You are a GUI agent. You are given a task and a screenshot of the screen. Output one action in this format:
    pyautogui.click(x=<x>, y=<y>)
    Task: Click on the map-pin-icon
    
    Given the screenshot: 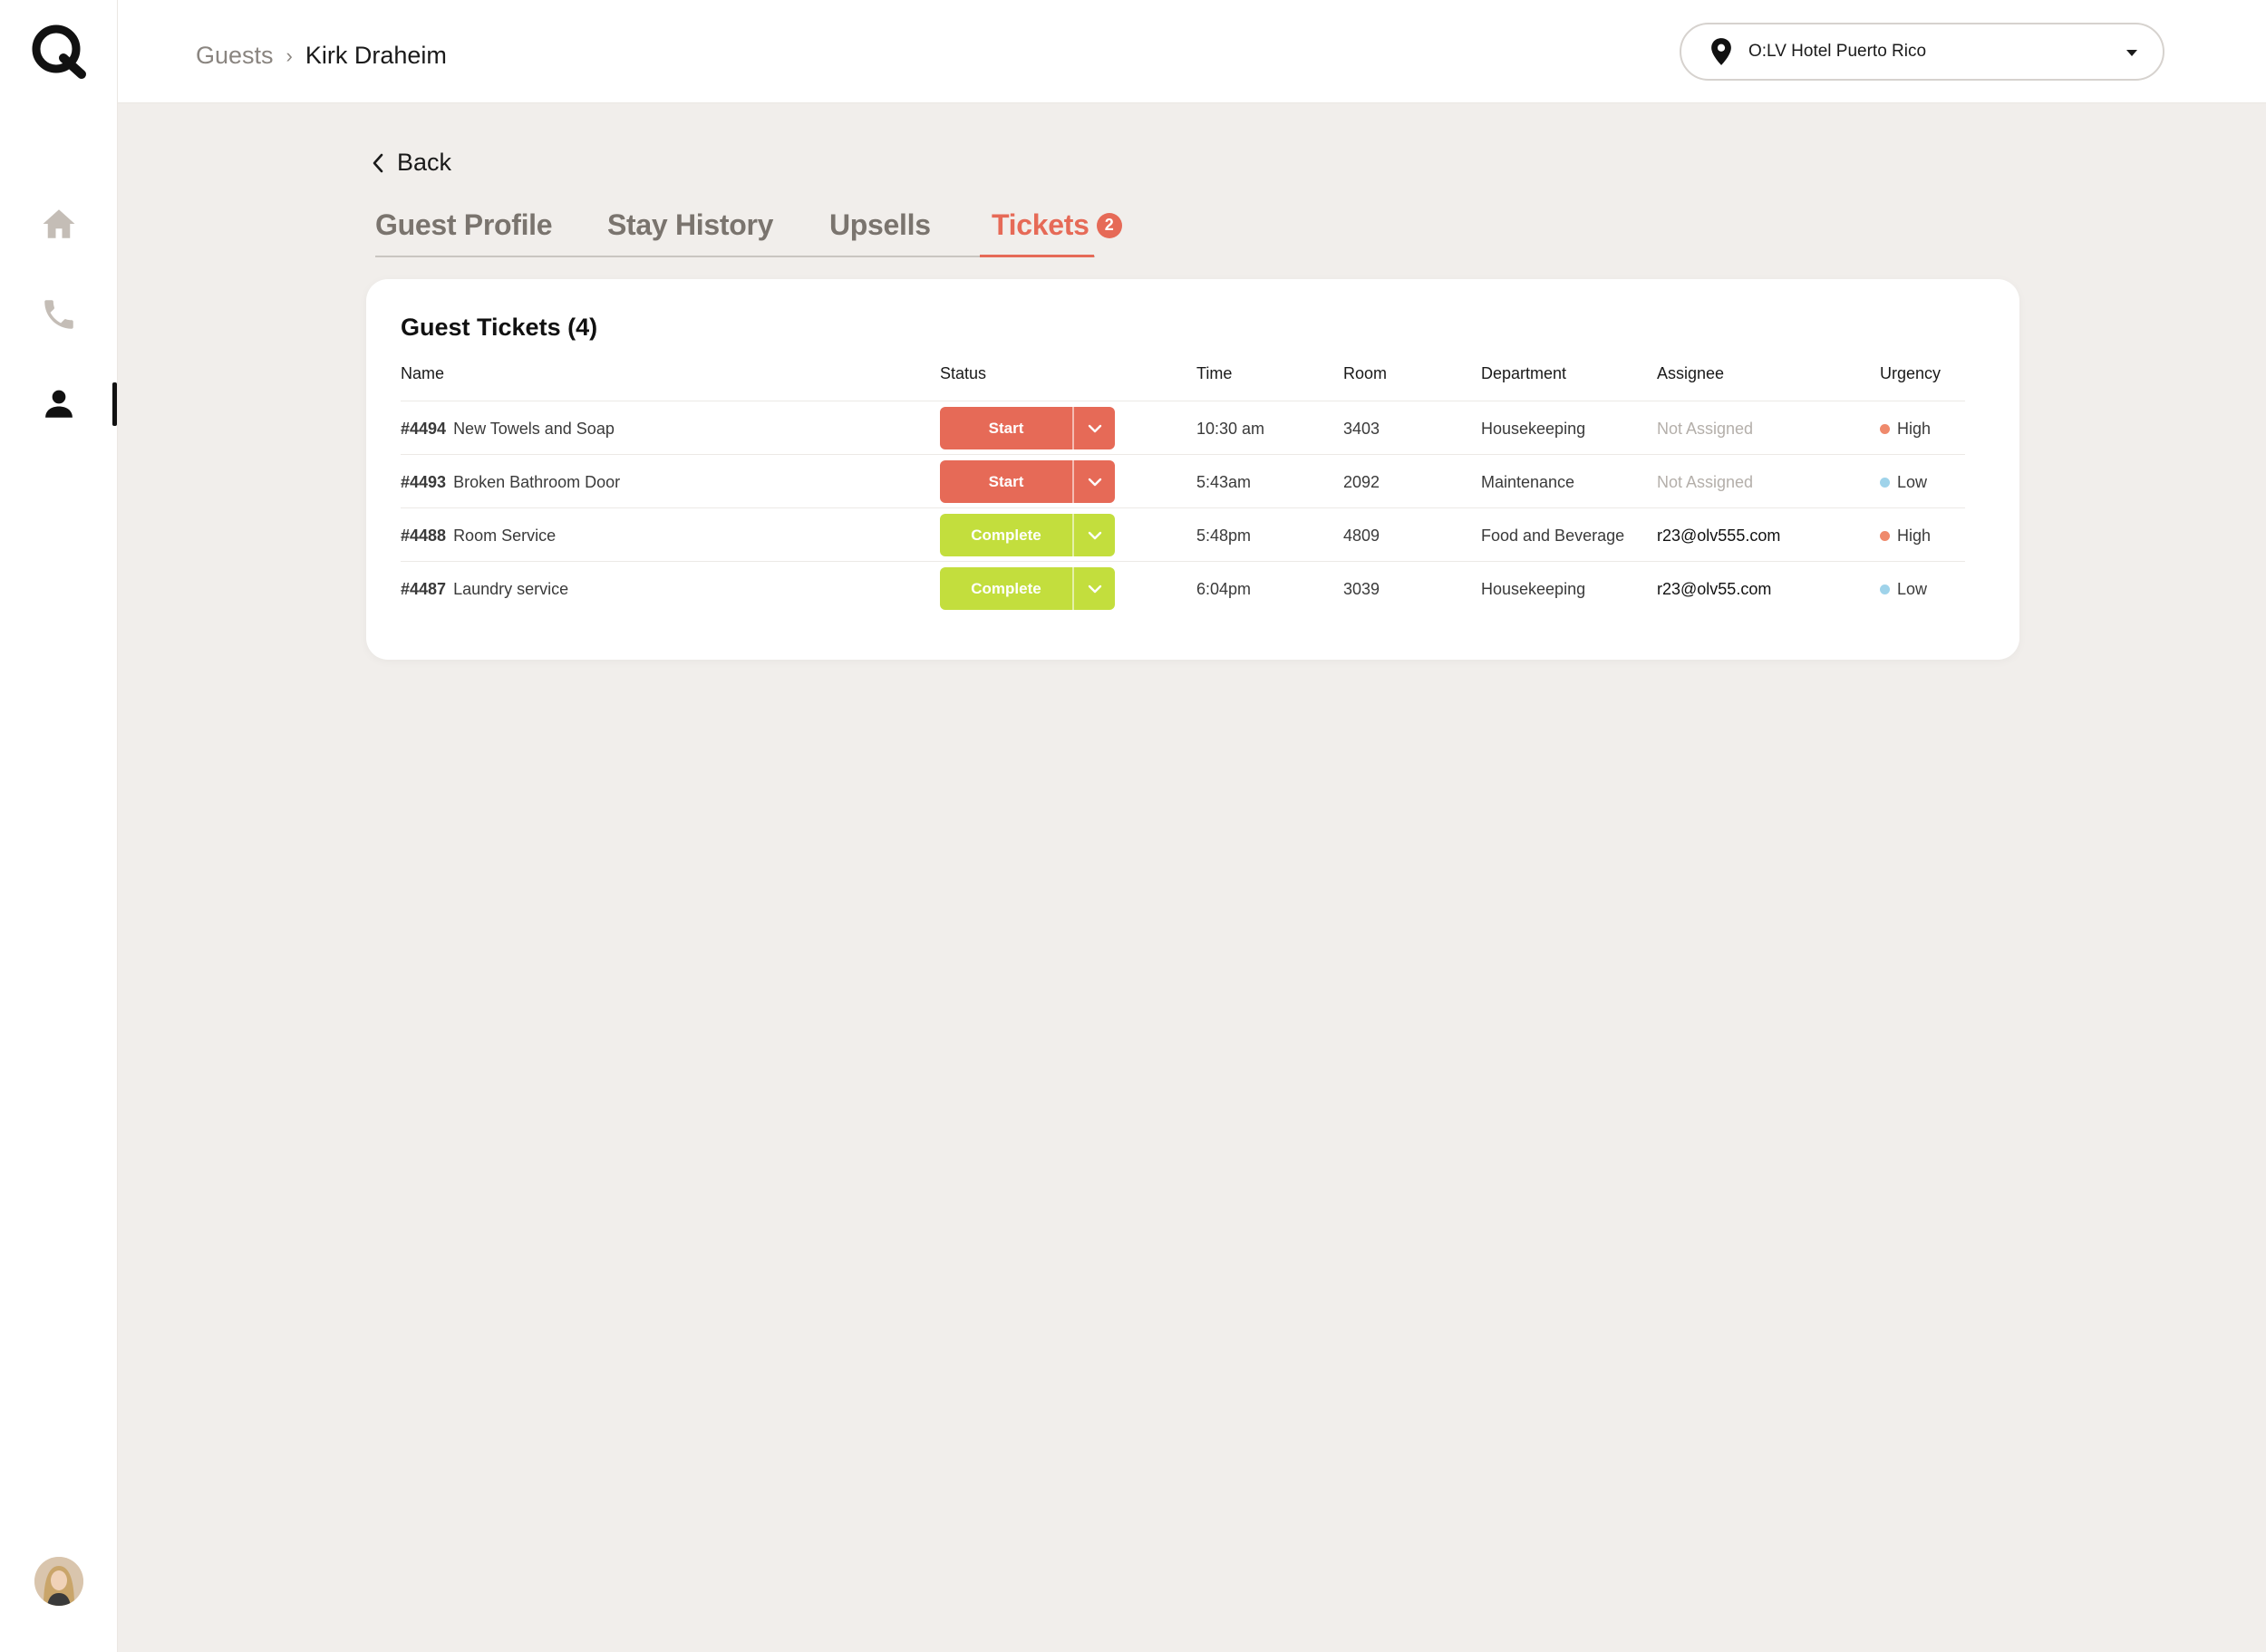 What is the action you would take?
    pyautogui.click(x=1721, y=51)
    